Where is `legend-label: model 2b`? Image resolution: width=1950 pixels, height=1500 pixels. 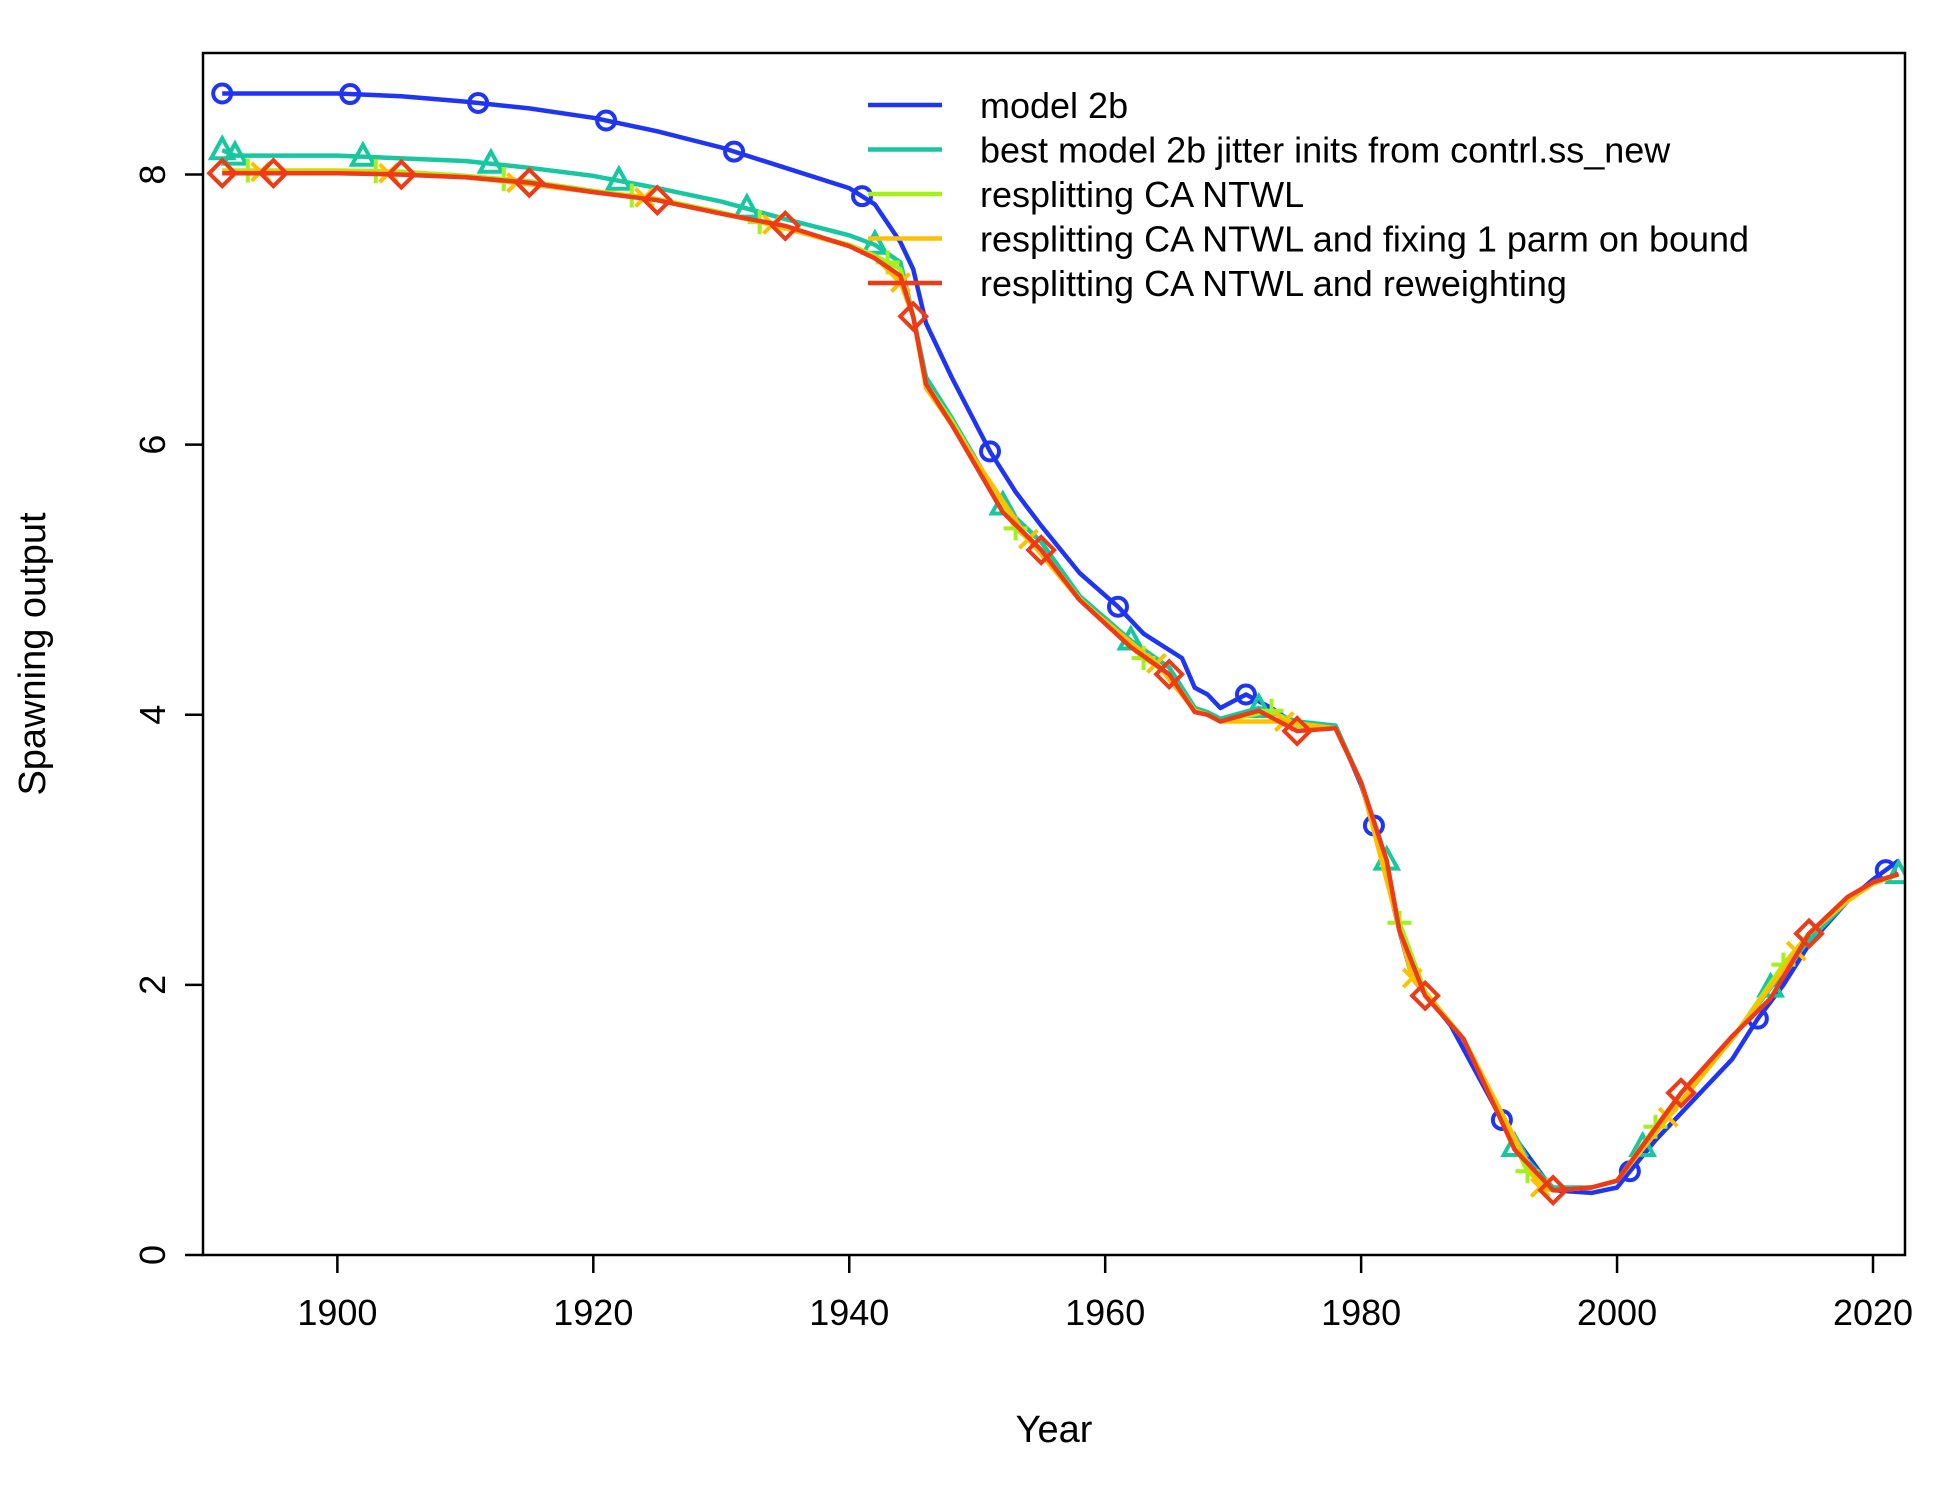
legend-label: model 2b is located at coordinates (1054, 105).